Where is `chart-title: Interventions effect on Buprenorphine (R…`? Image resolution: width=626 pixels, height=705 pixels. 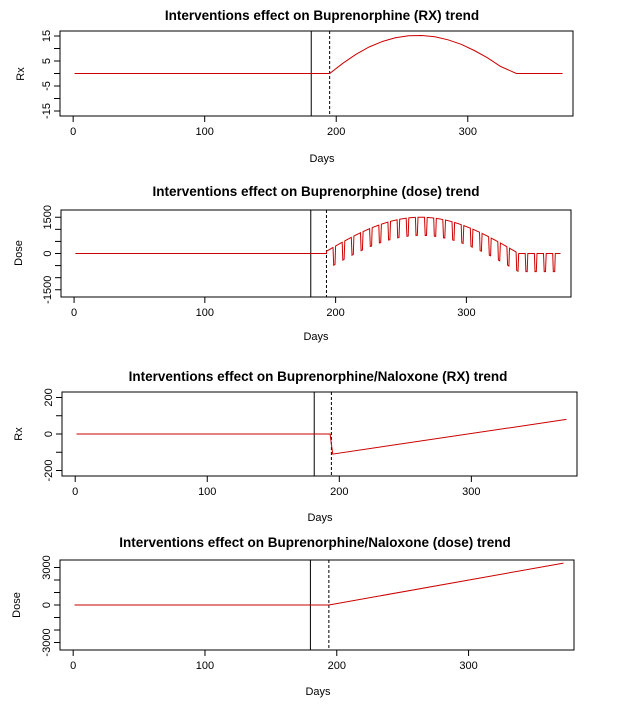
chart-title: Interventions effect on Buprenorphine (R… is located at coordinates (322, 15).